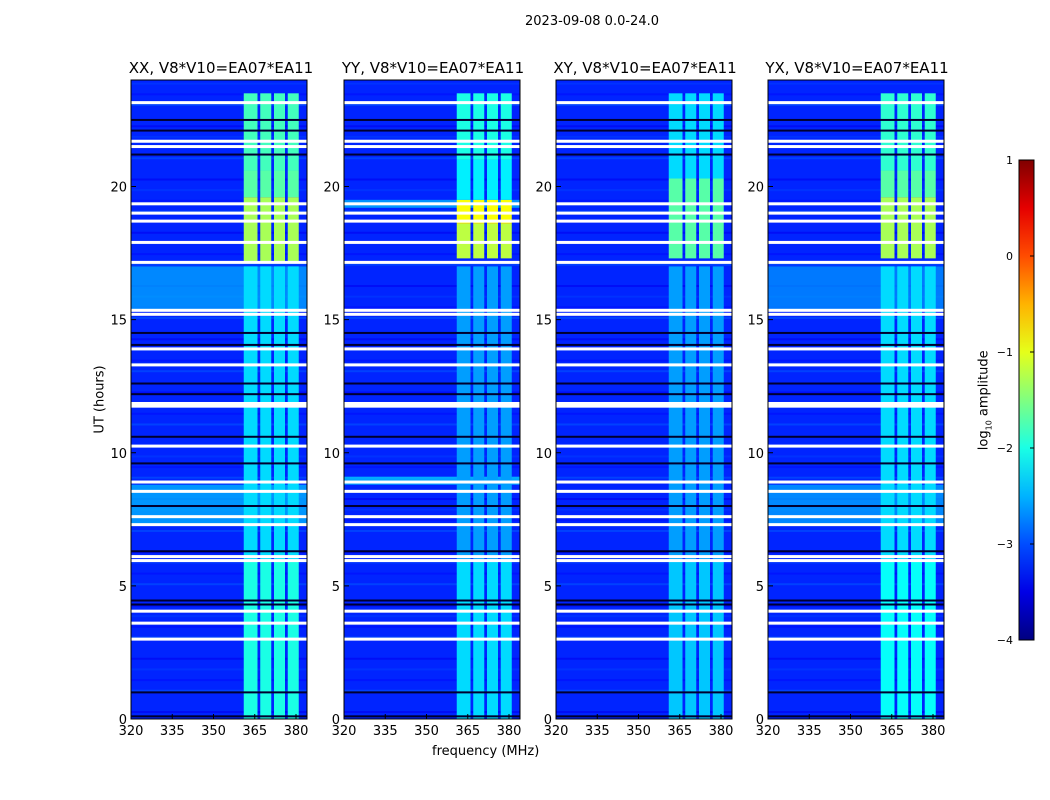 The width and height of the screenshot is (1050, 800). What do you see at coordinates (755, 188) in the screenshot?
I see `y-tick-label: 20` at bounding box center [755, 188].